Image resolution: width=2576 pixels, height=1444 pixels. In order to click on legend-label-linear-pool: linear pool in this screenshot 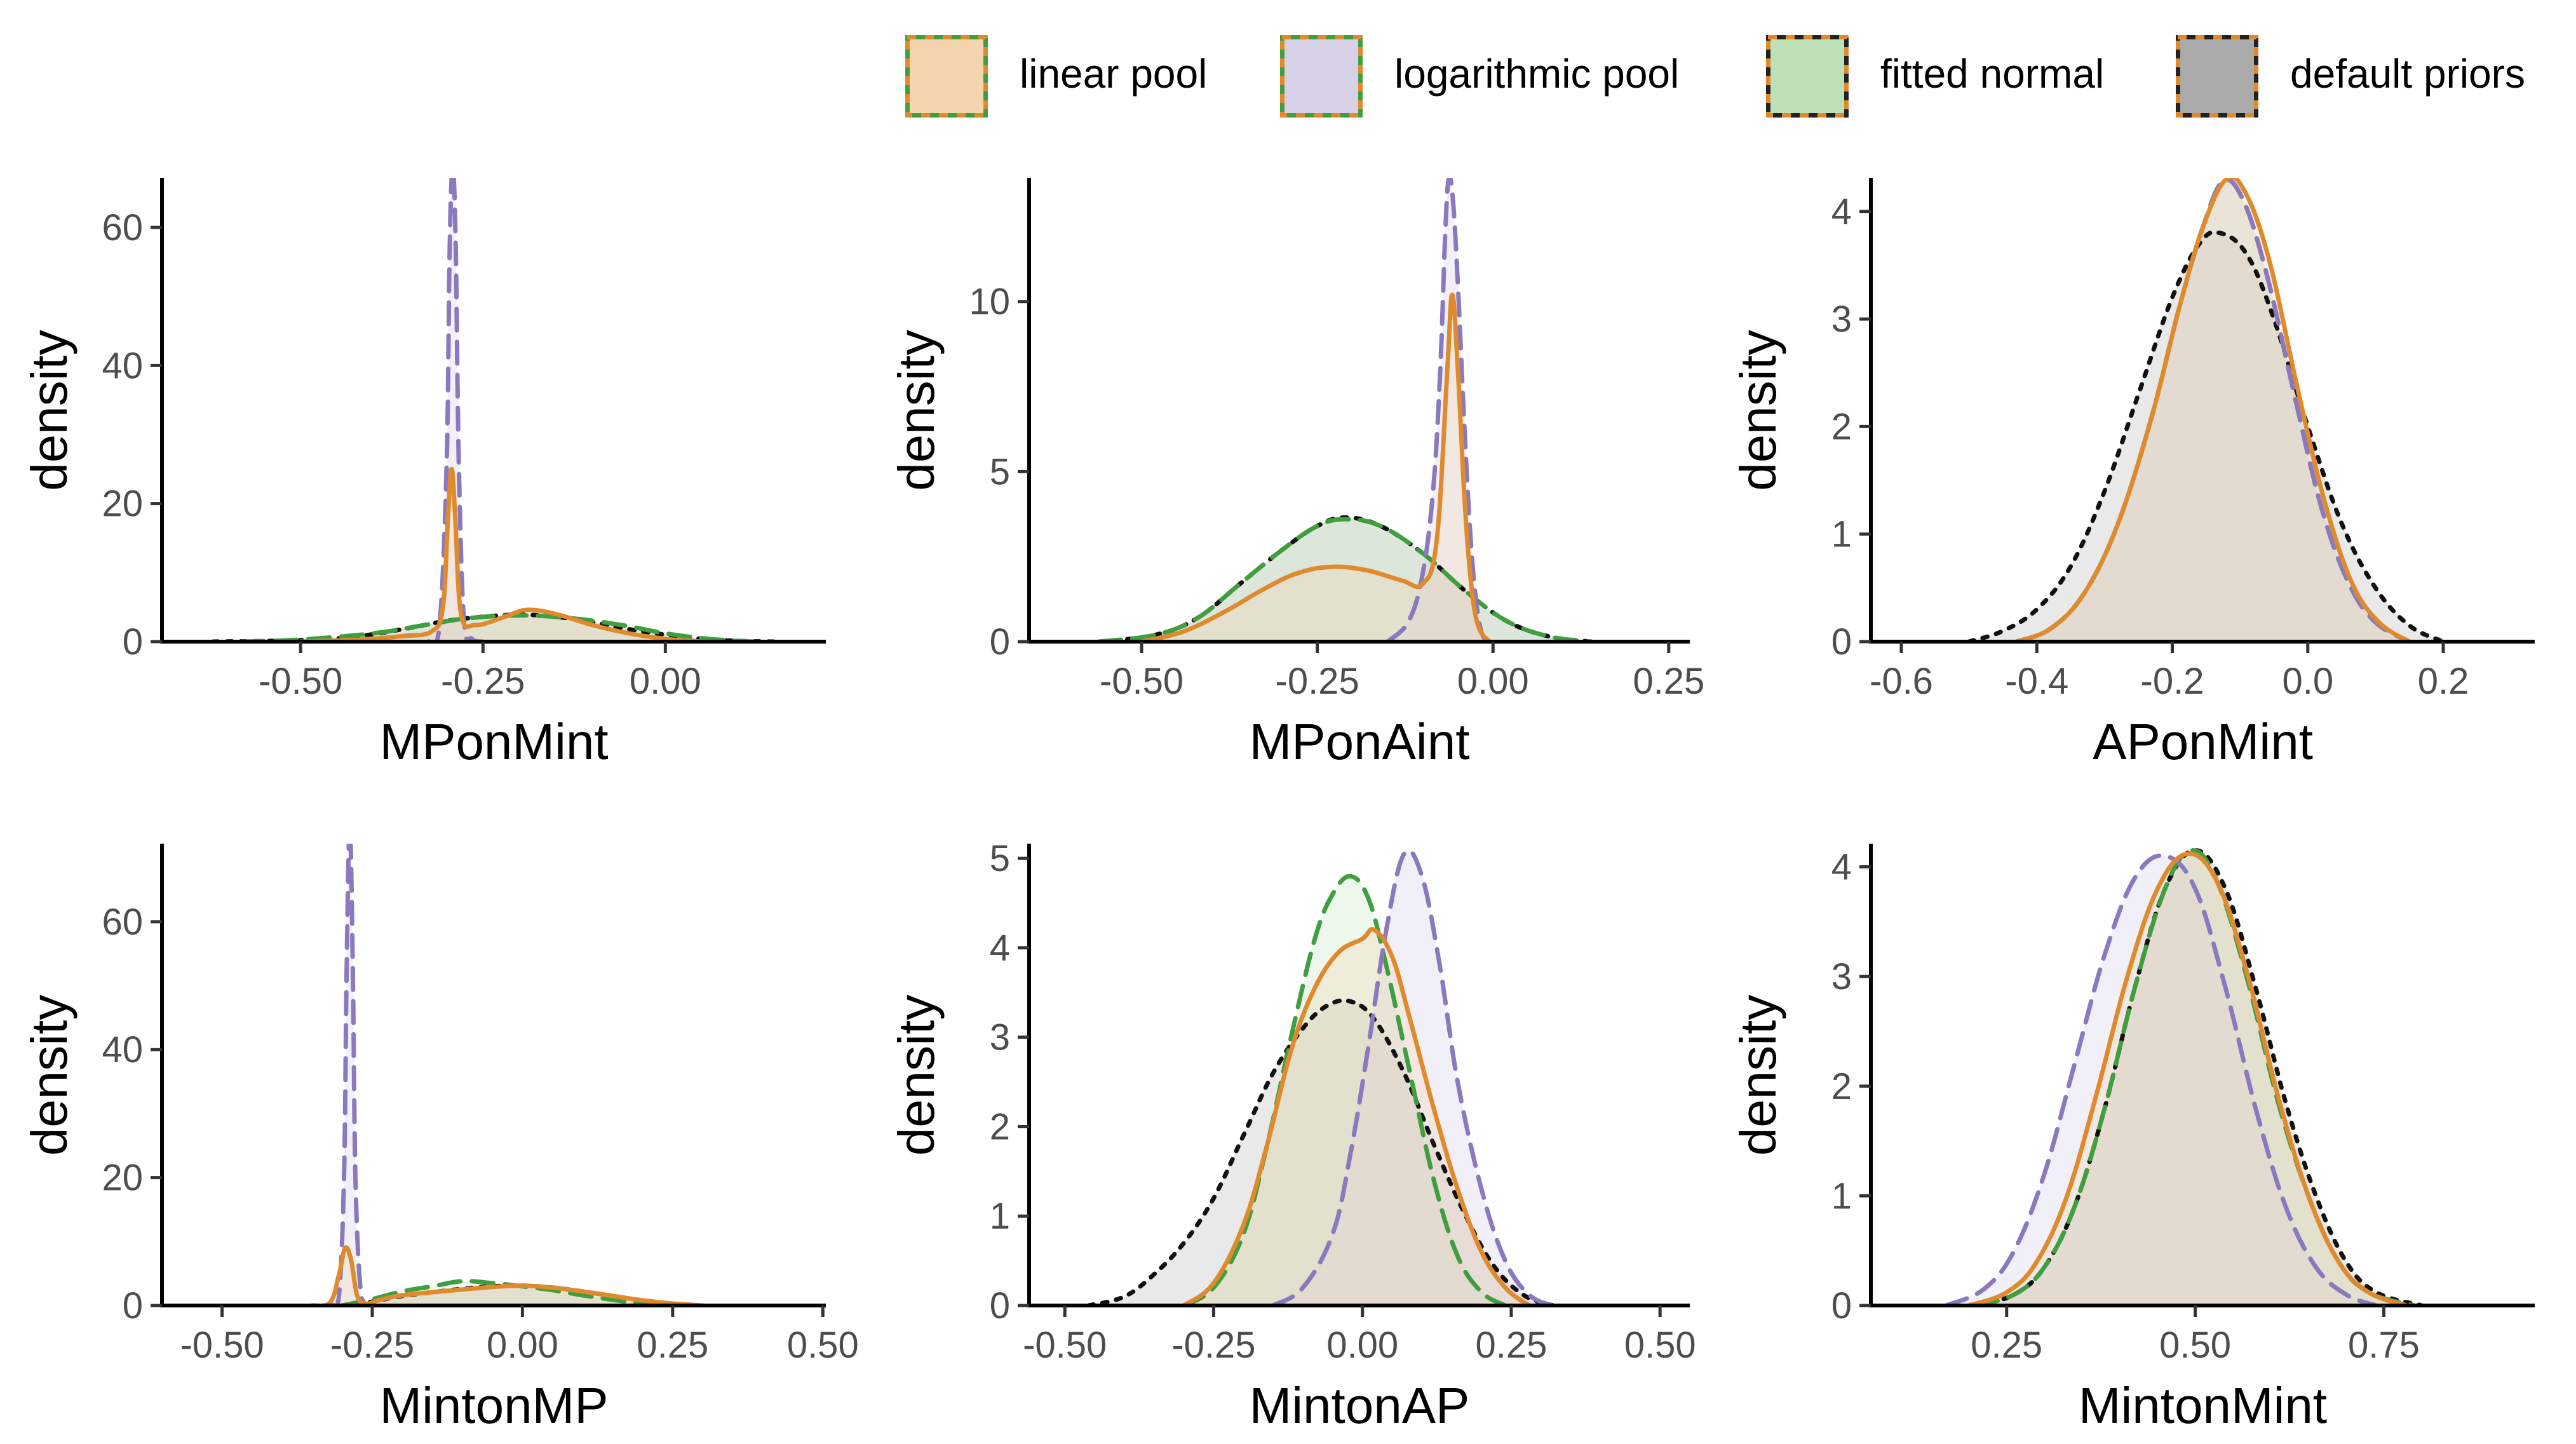, I will do `click(1114, 74)`.